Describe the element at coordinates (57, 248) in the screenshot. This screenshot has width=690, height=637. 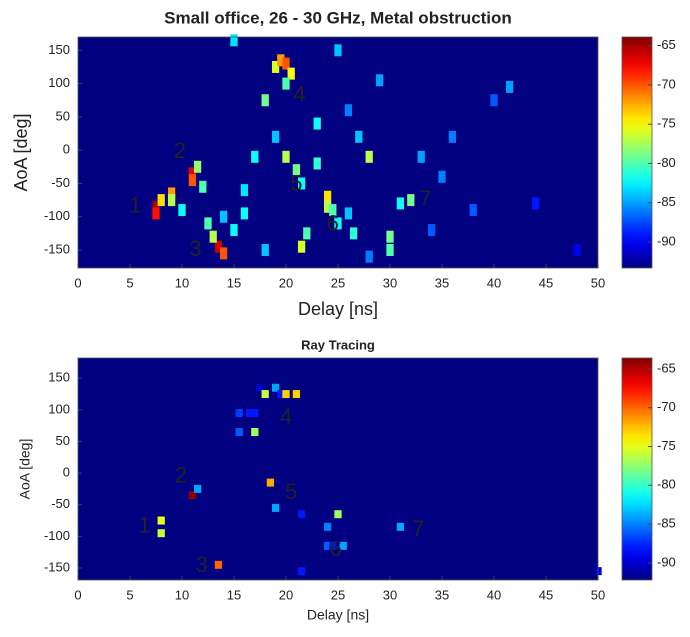
I see `y-tick-label: -150` at that location.